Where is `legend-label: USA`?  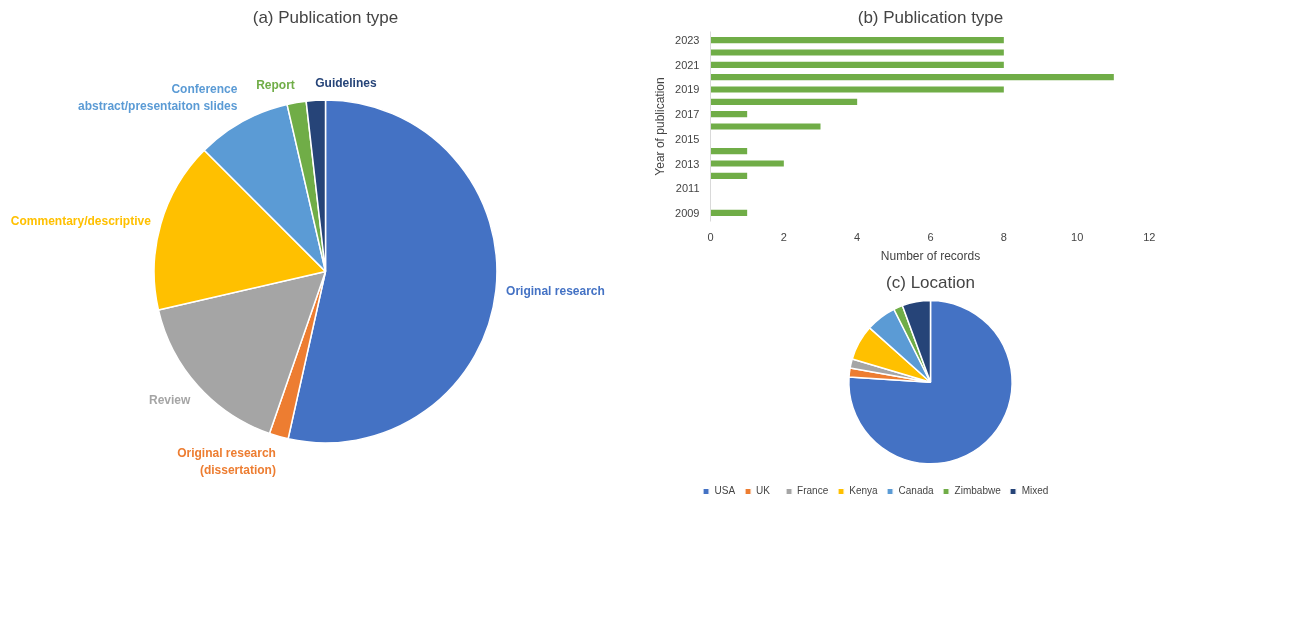 legend-label: USA is located at coordinates (725, 490).